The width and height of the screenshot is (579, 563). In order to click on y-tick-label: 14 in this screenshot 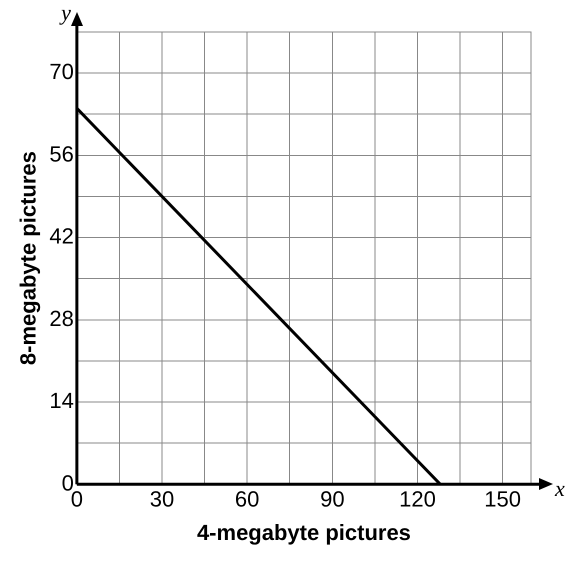, I will do `click(61, 401)`.